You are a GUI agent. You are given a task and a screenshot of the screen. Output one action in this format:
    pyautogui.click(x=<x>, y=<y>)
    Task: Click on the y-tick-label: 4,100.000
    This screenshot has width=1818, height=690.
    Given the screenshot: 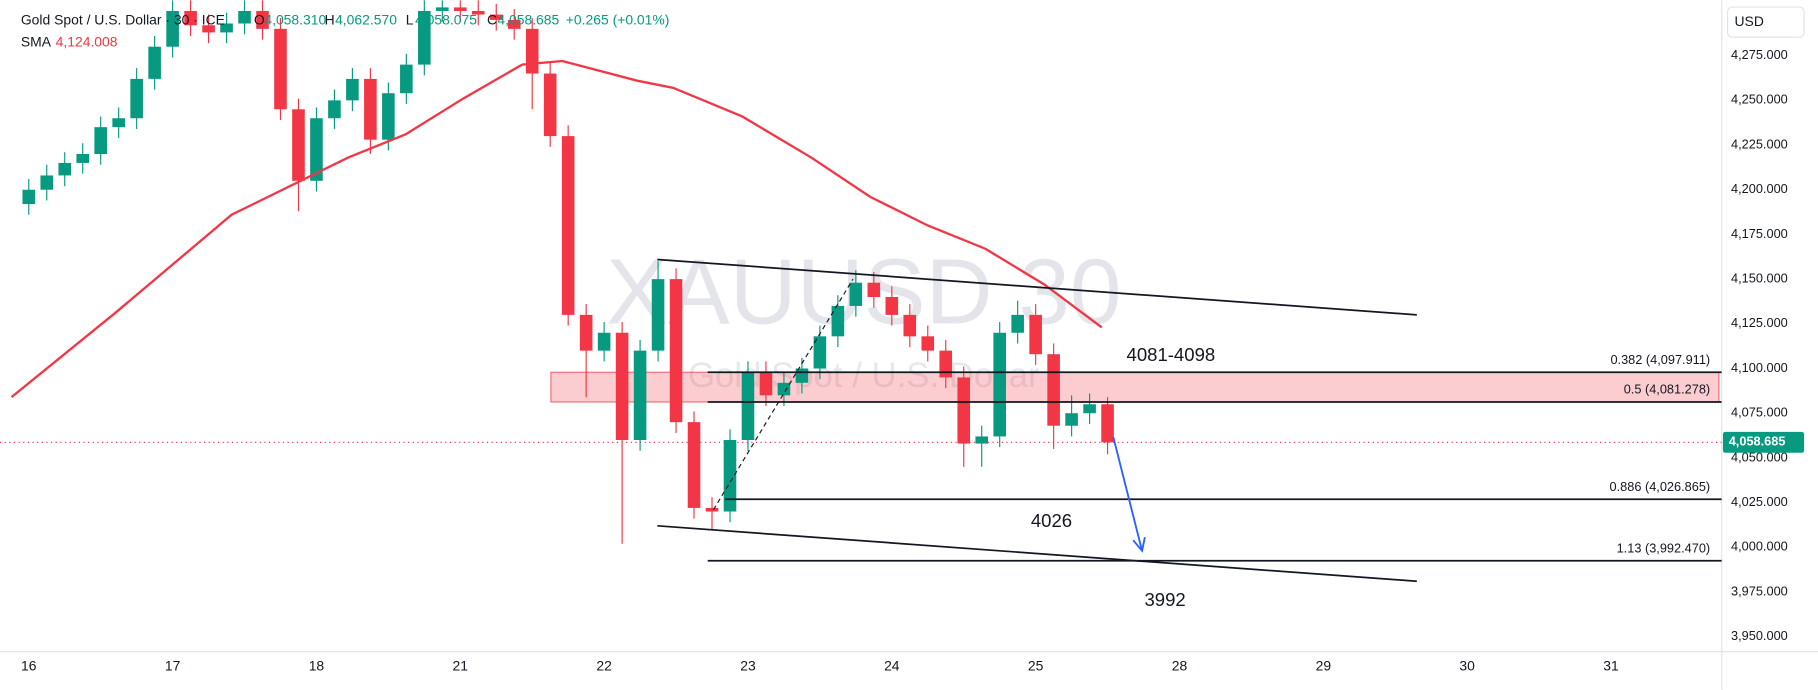 What is the action you would take?
    pyautogui.click(x=1759, y=367)
    